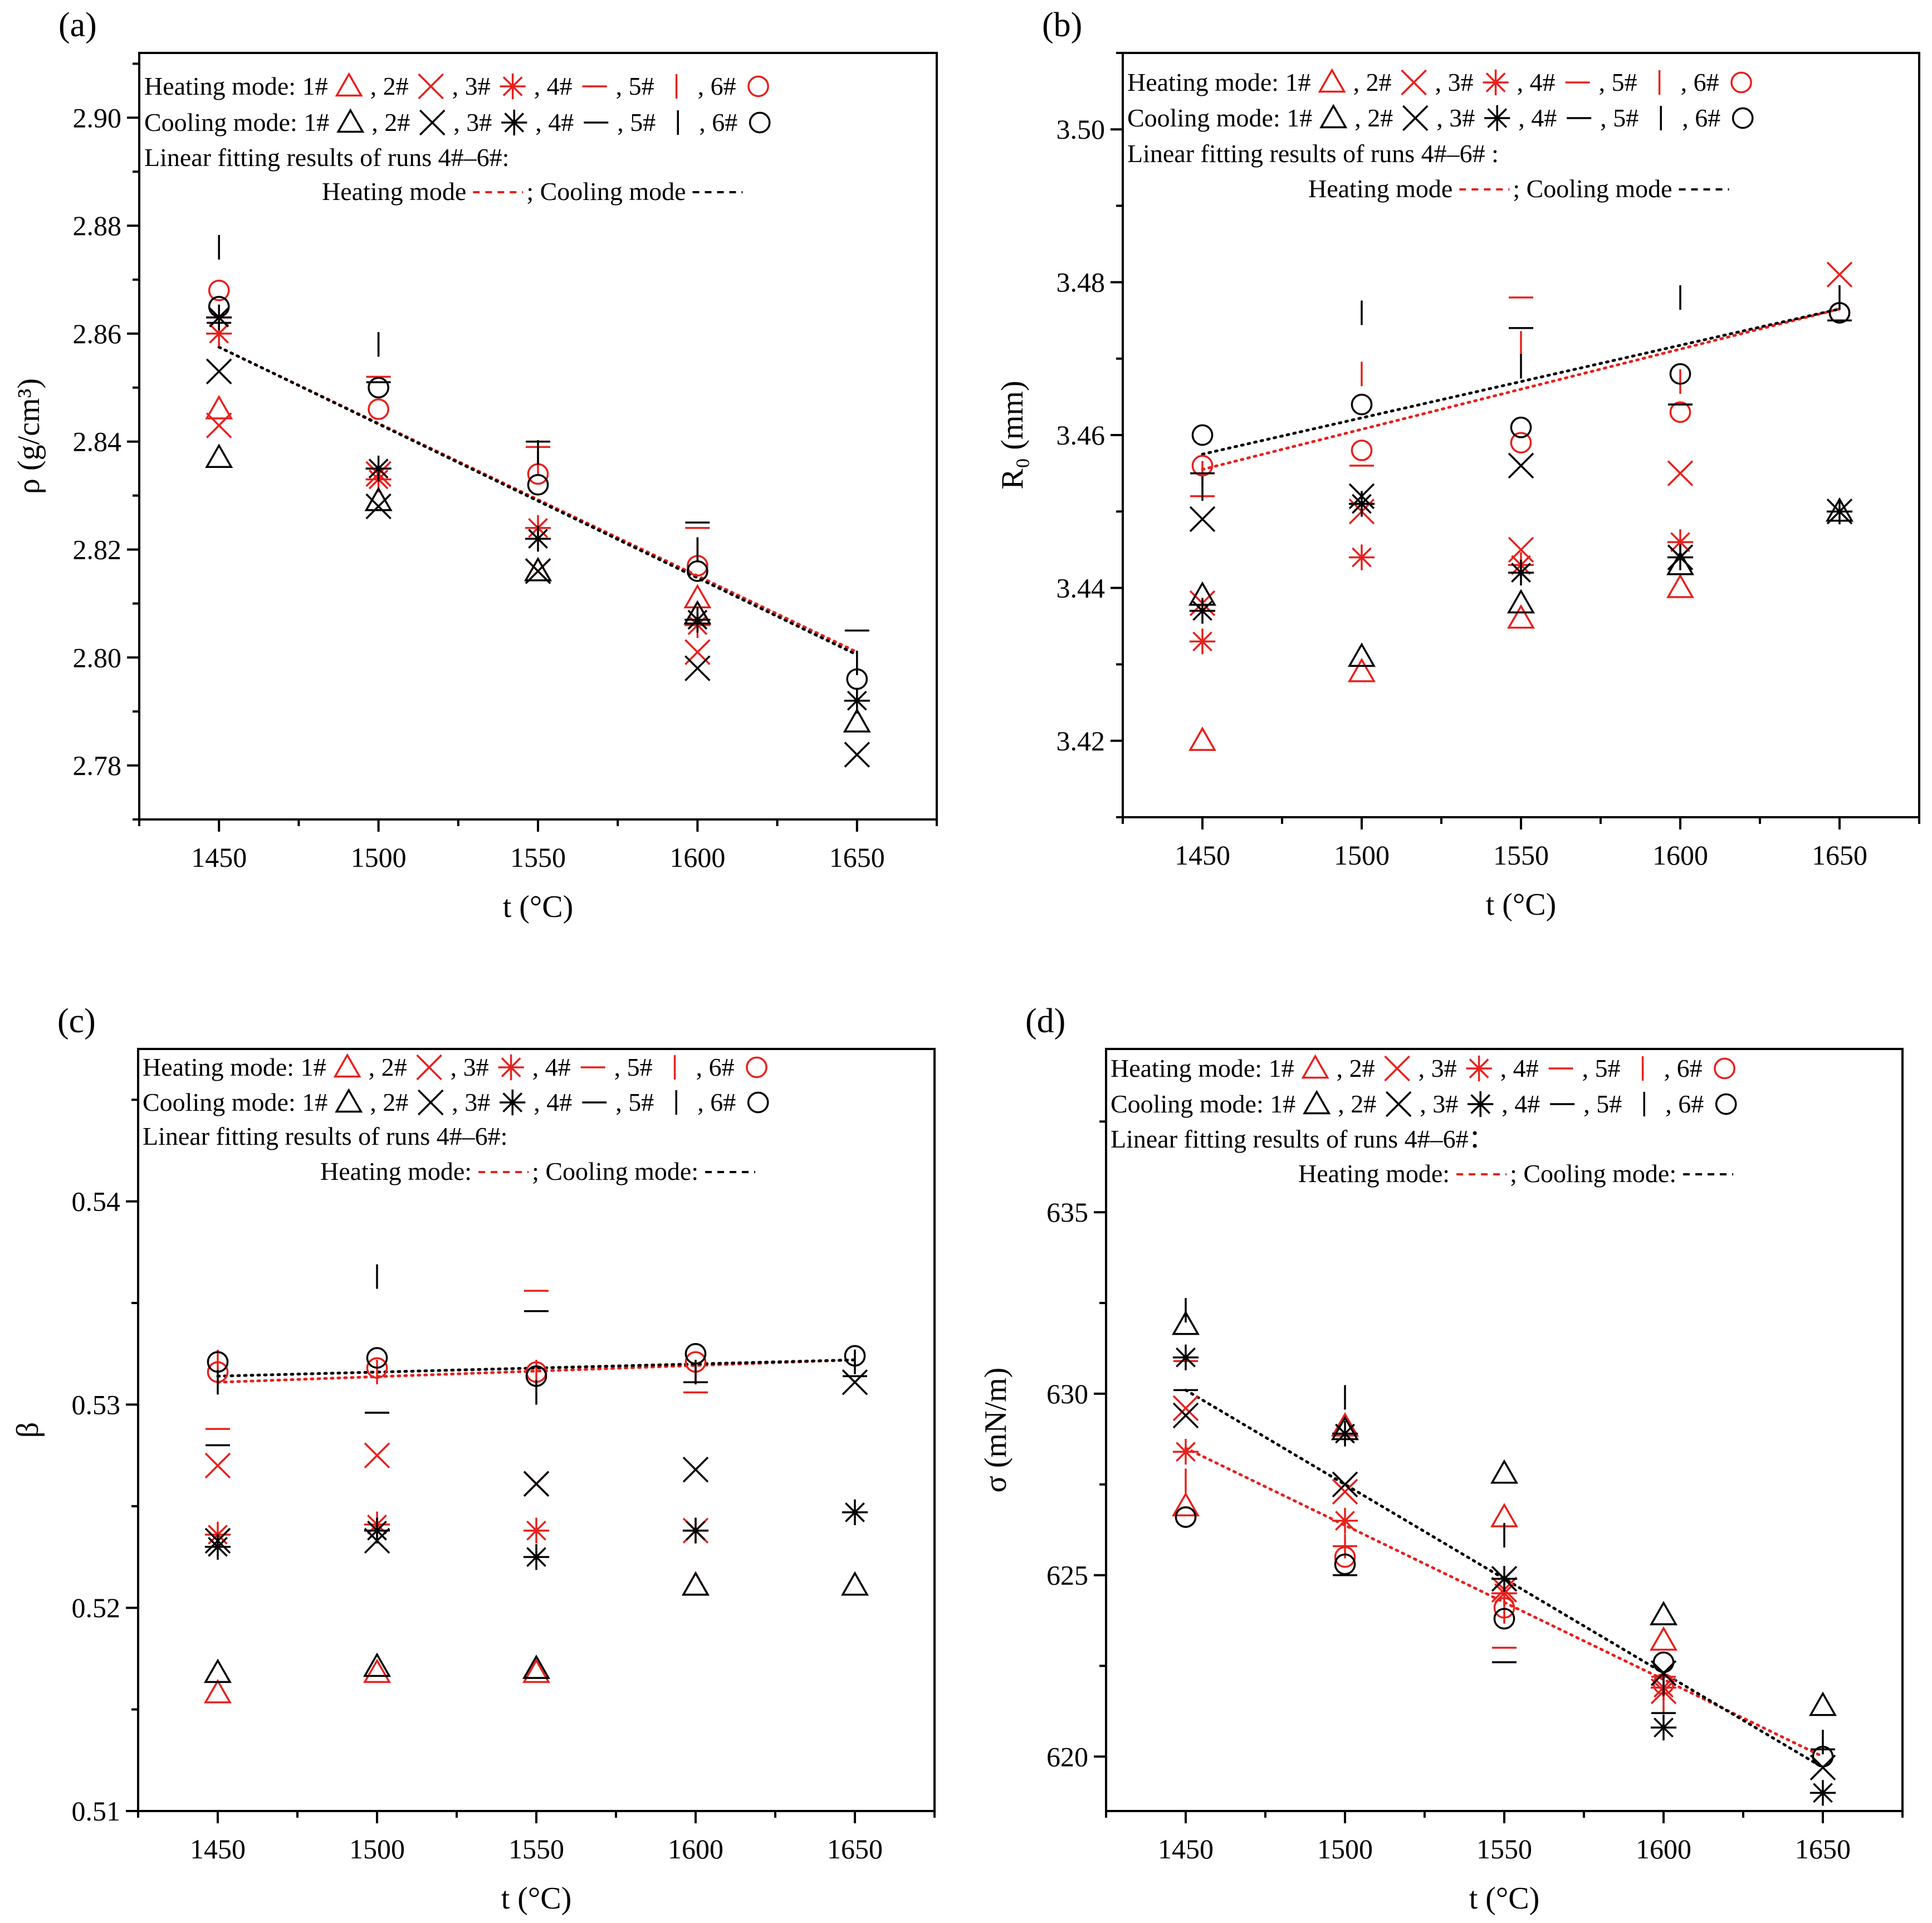 The height and width of the screenshot is (1923, 1932). I want to click on x-tick-label: 1500, so click(377, 1849).